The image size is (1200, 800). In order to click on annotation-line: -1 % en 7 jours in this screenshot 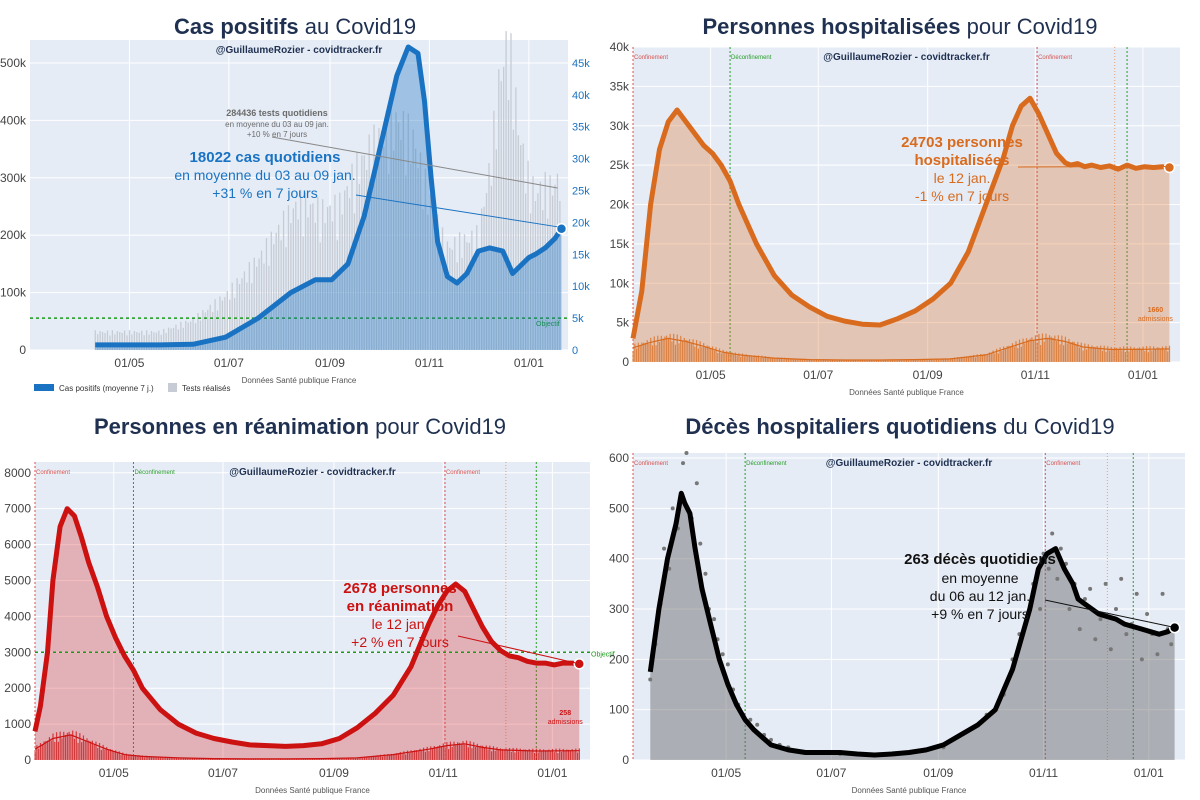, I will do `click(962, 196)`.